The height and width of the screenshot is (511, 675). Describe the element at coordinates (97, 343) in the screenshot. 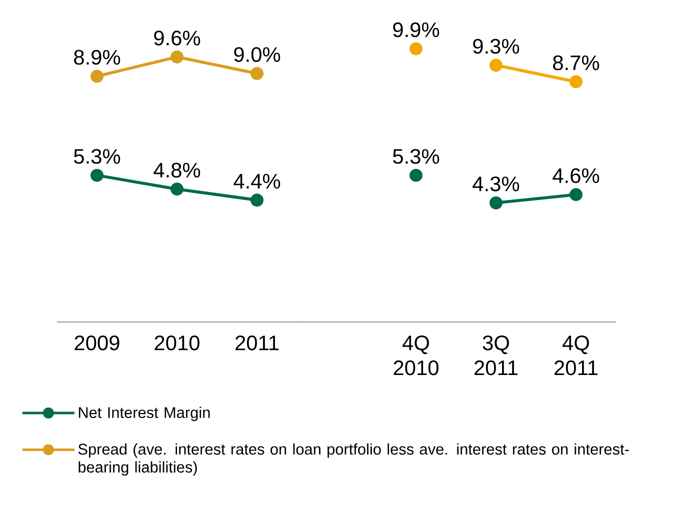

I see `x-tick-label: 2009` at that location.